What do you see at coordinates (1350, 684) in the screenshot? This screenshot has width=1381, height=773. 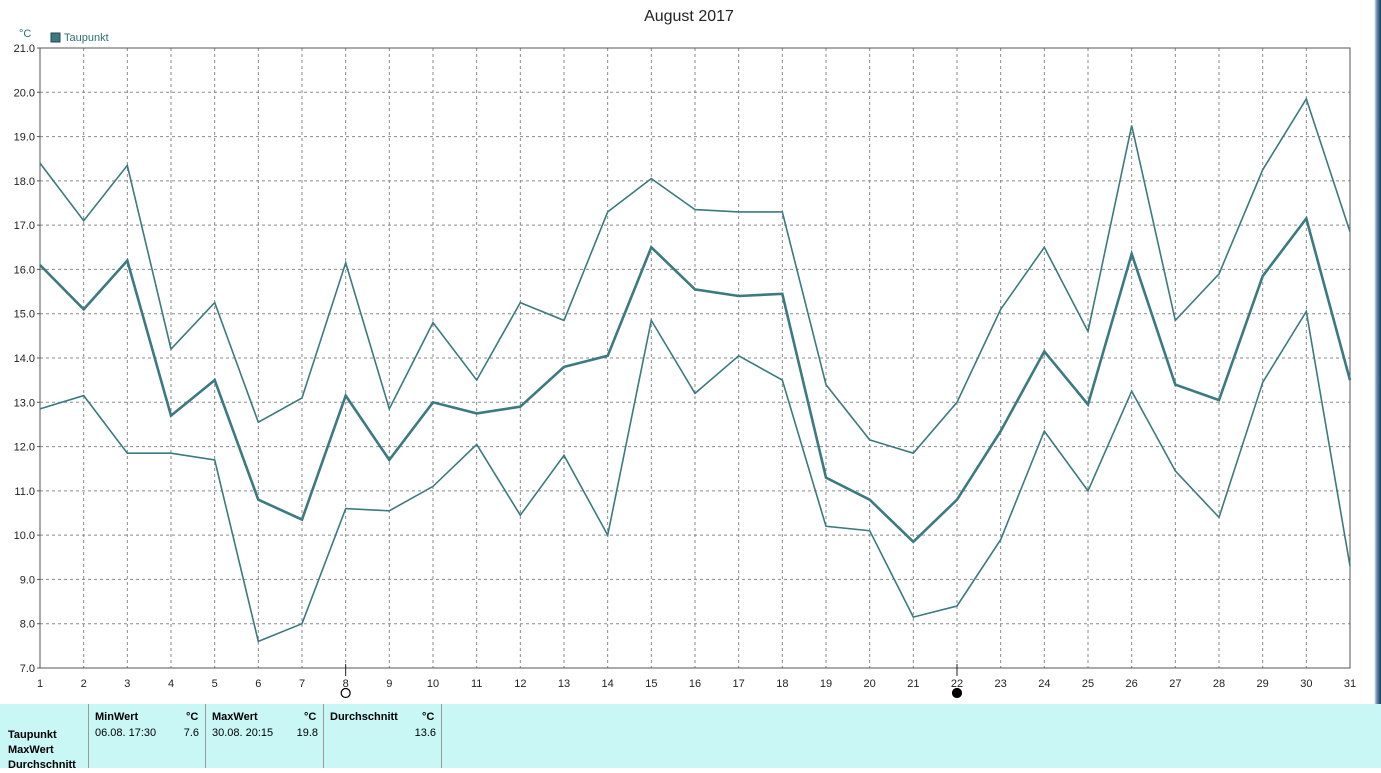 I see `x-tick-label: 31` at bounding box center [1350, 684].